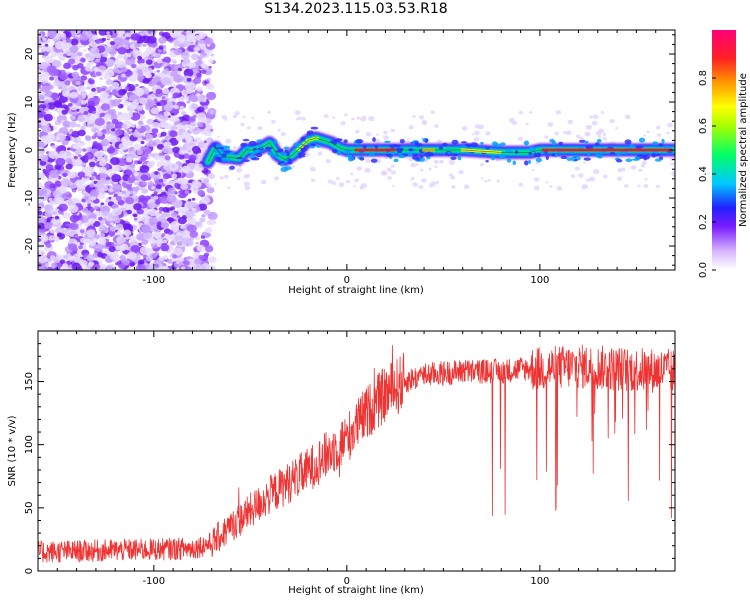 The width and height of the screenshot is (750, 600). Describe the element at coordinates (29, 507) in the screenshot. I see `snr-ytick-label: 50` at that location.